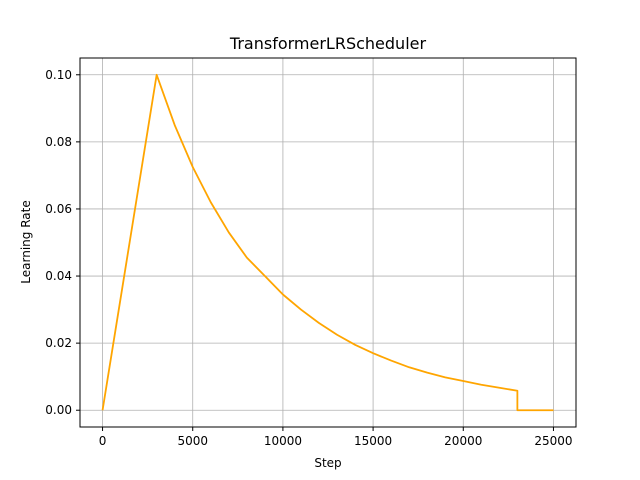 This screenshot has height=480, width=640. I want to click on y-tick-label: 0.08, so click(58, 142).